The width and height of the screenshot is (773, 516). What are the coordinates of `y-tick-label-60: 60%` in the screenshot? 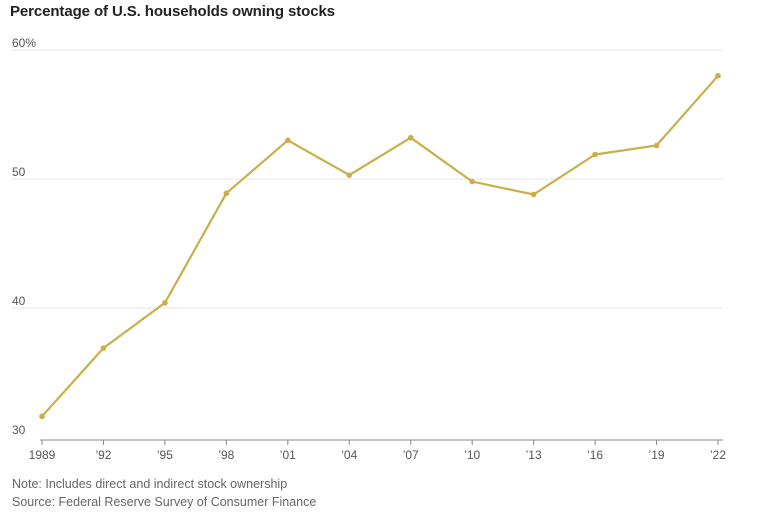 It's located at (24, 43).